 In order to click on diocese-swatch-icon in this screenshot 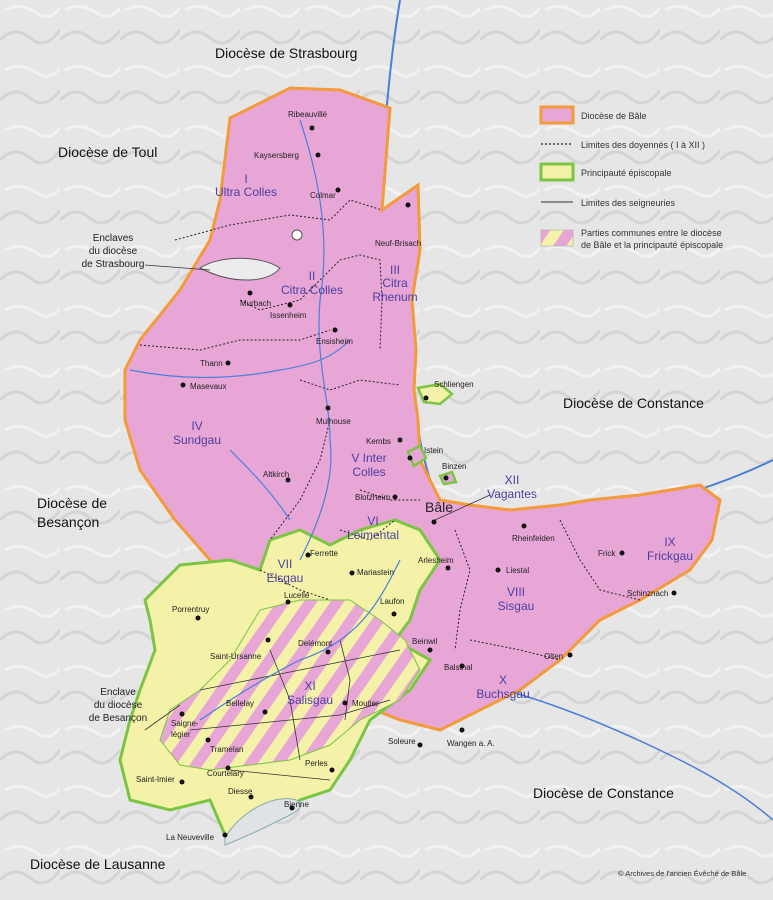, I will do `click(557, 115)`.